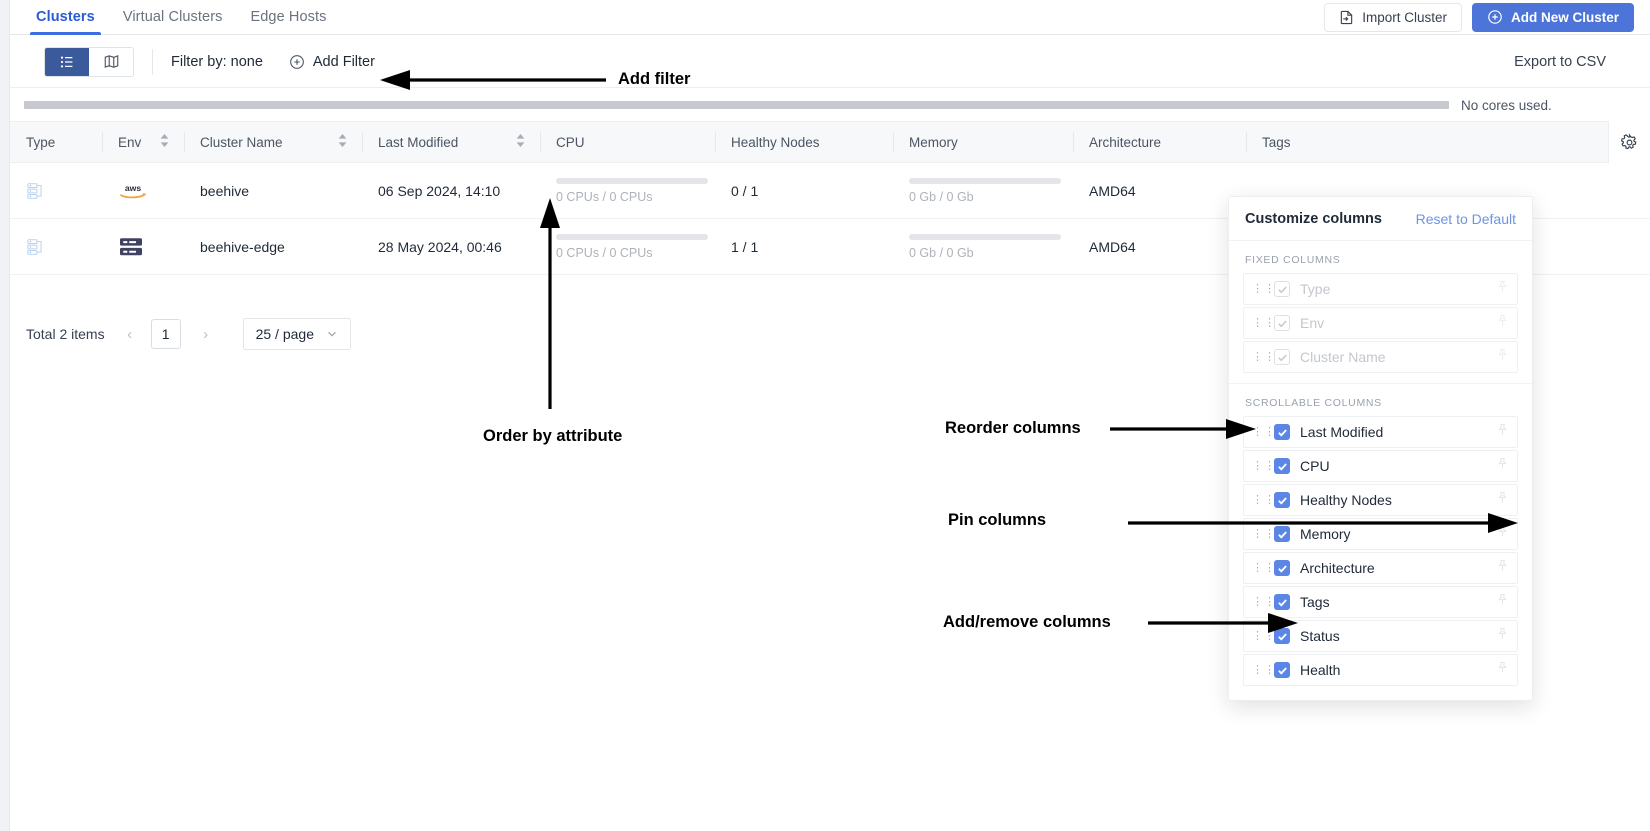  What do you see at coordinates (1380, 568) in the screenshot?
I see `column-option-architecture: ⋮⋮ Architecture` at bounding box center [1380, 568].